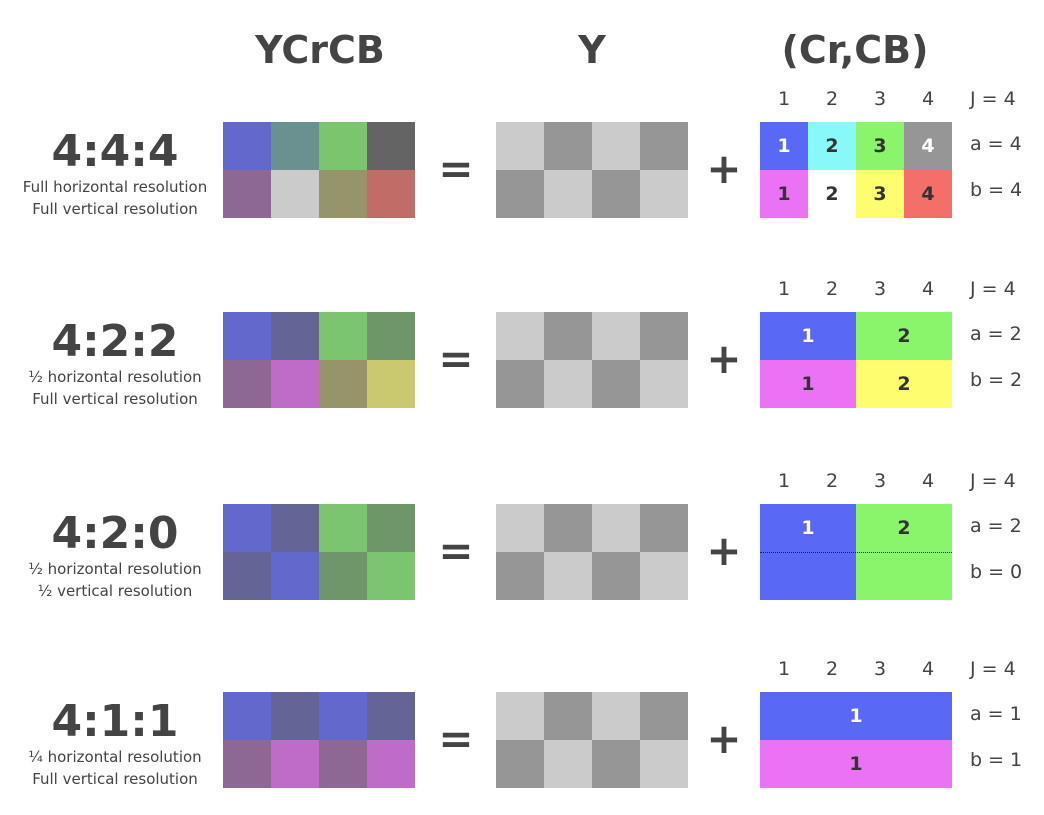 The image size is (1044, 815). I want to click on a-label: a = 1, so click(996, 714).